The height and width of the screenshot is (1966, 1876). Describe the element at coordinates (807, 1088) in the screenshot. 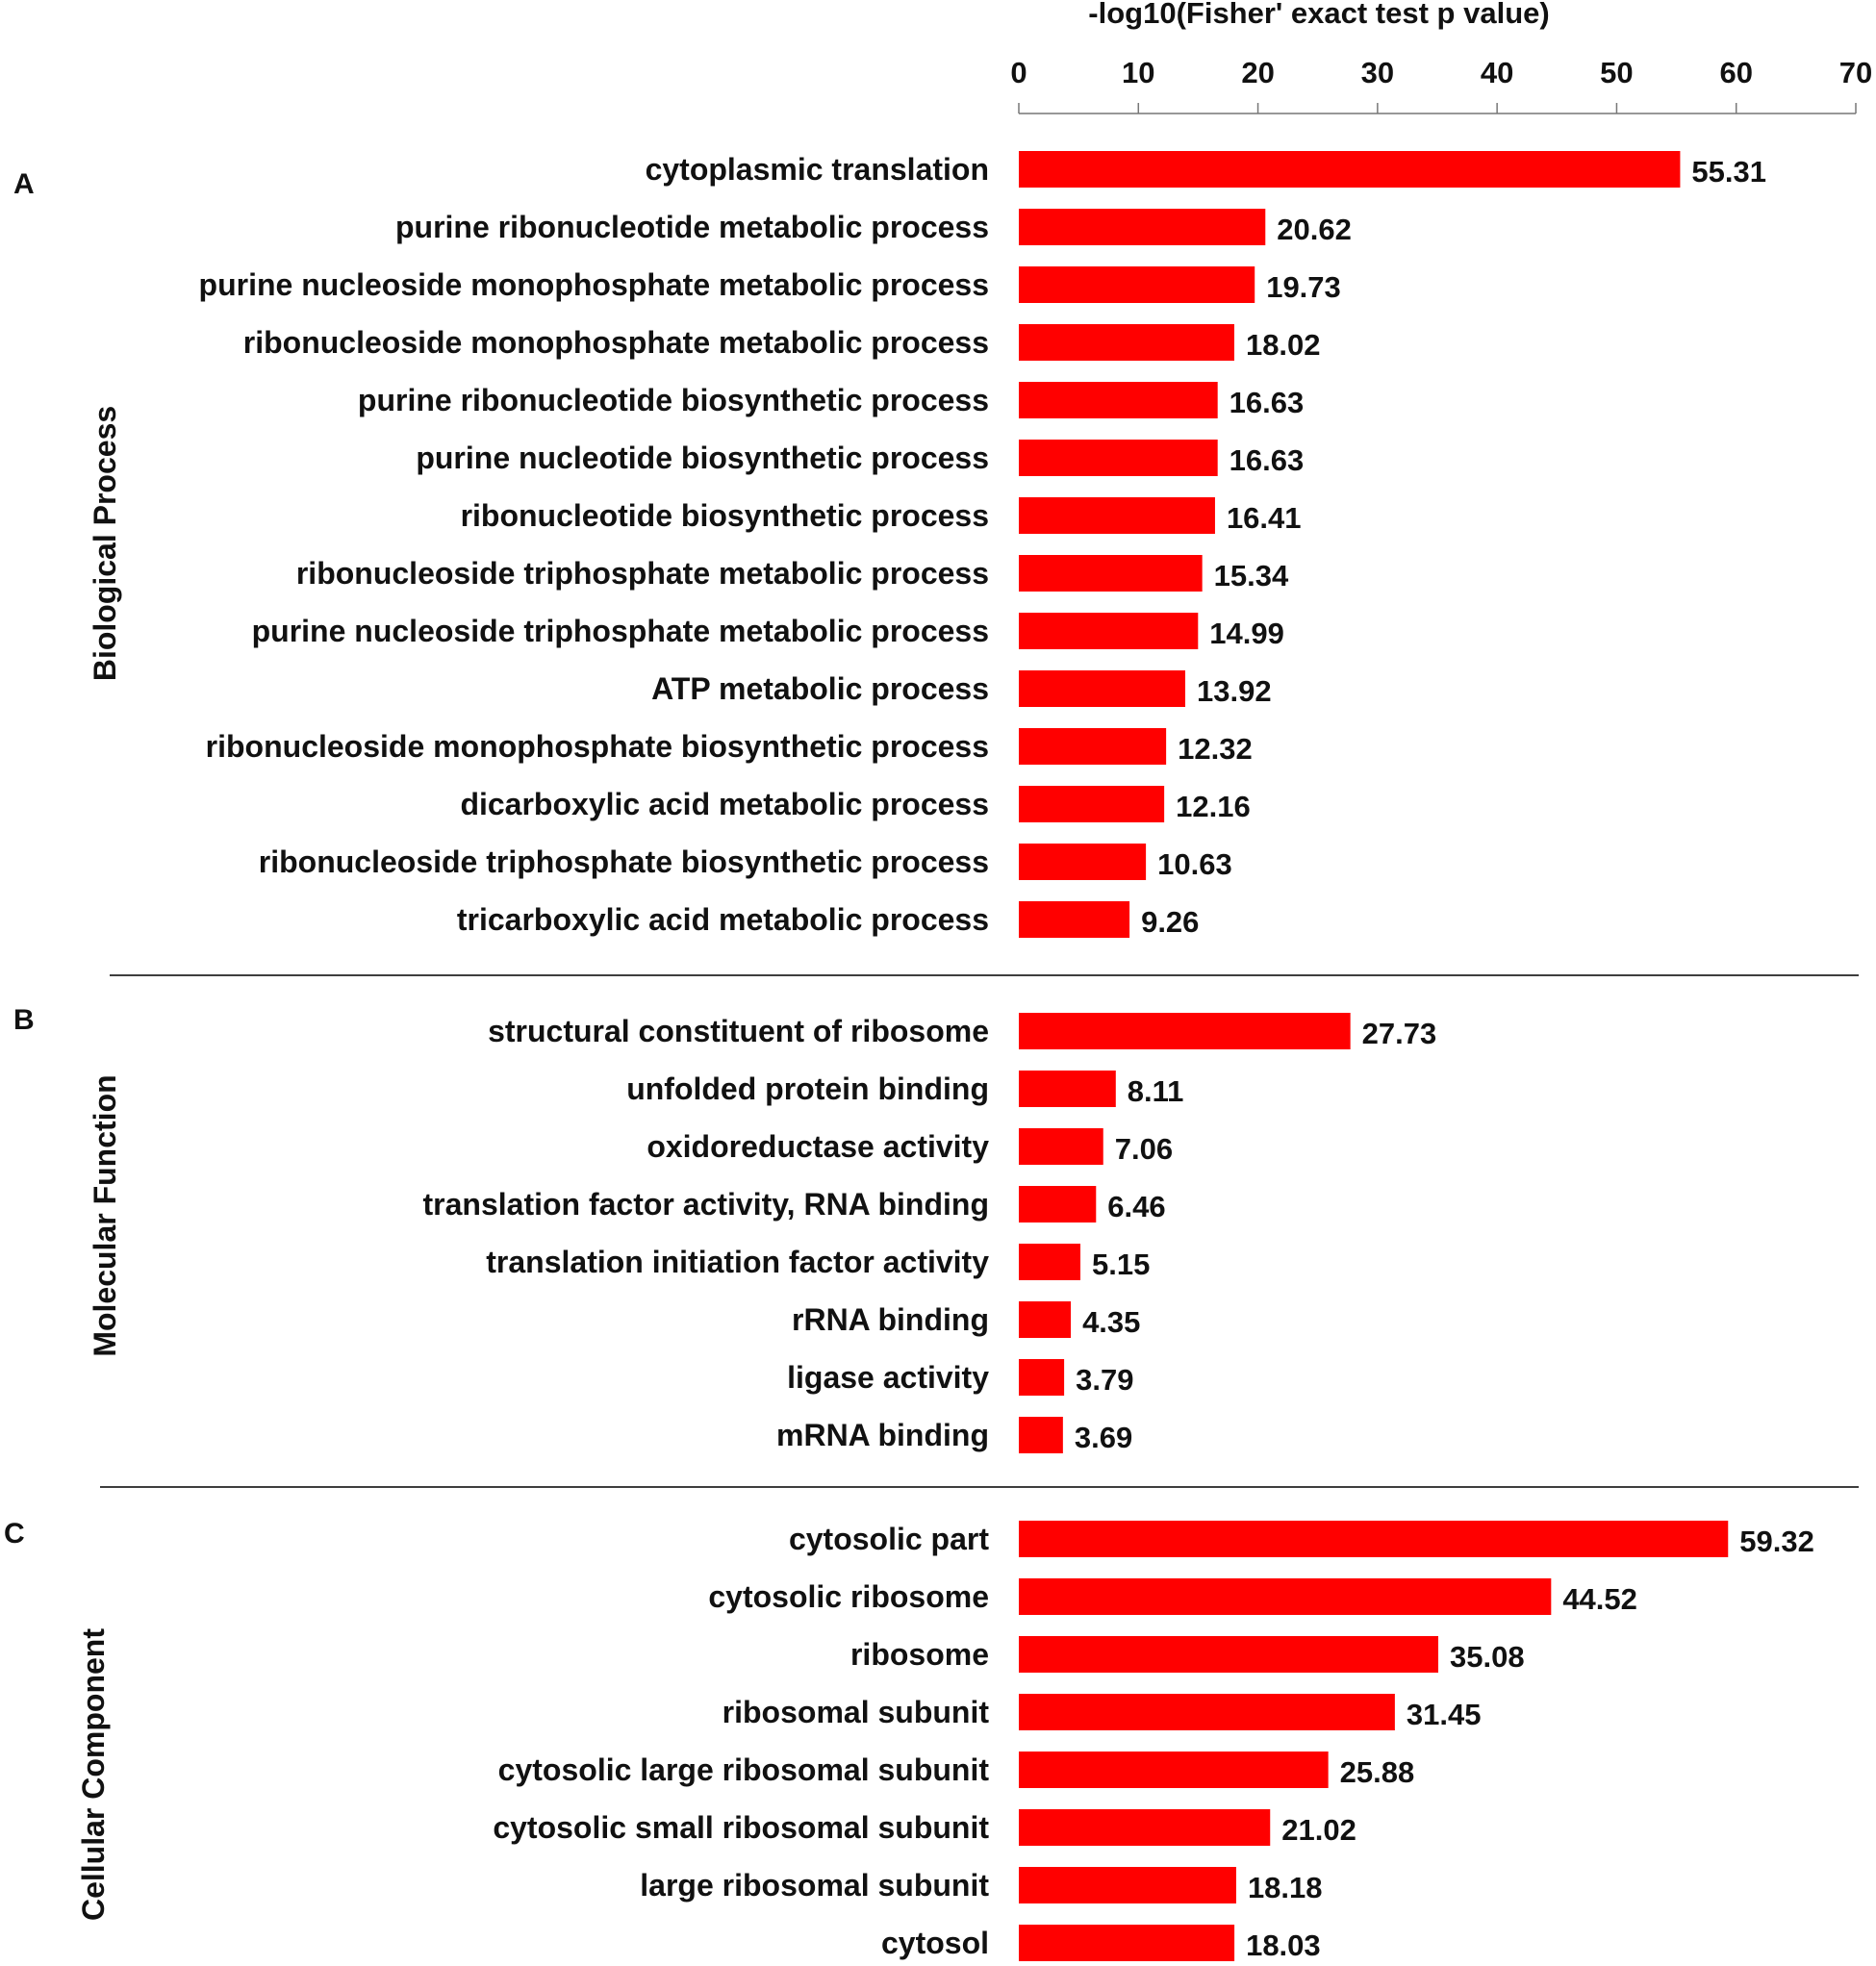

I see `category-label: unfolded protein binding` at that location.